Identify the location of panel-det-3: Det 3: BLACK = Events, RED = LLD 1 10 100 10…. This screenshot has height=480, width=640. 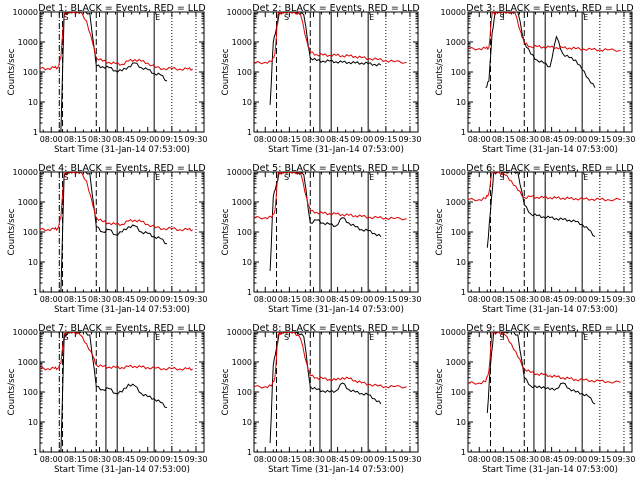
(535, 79).